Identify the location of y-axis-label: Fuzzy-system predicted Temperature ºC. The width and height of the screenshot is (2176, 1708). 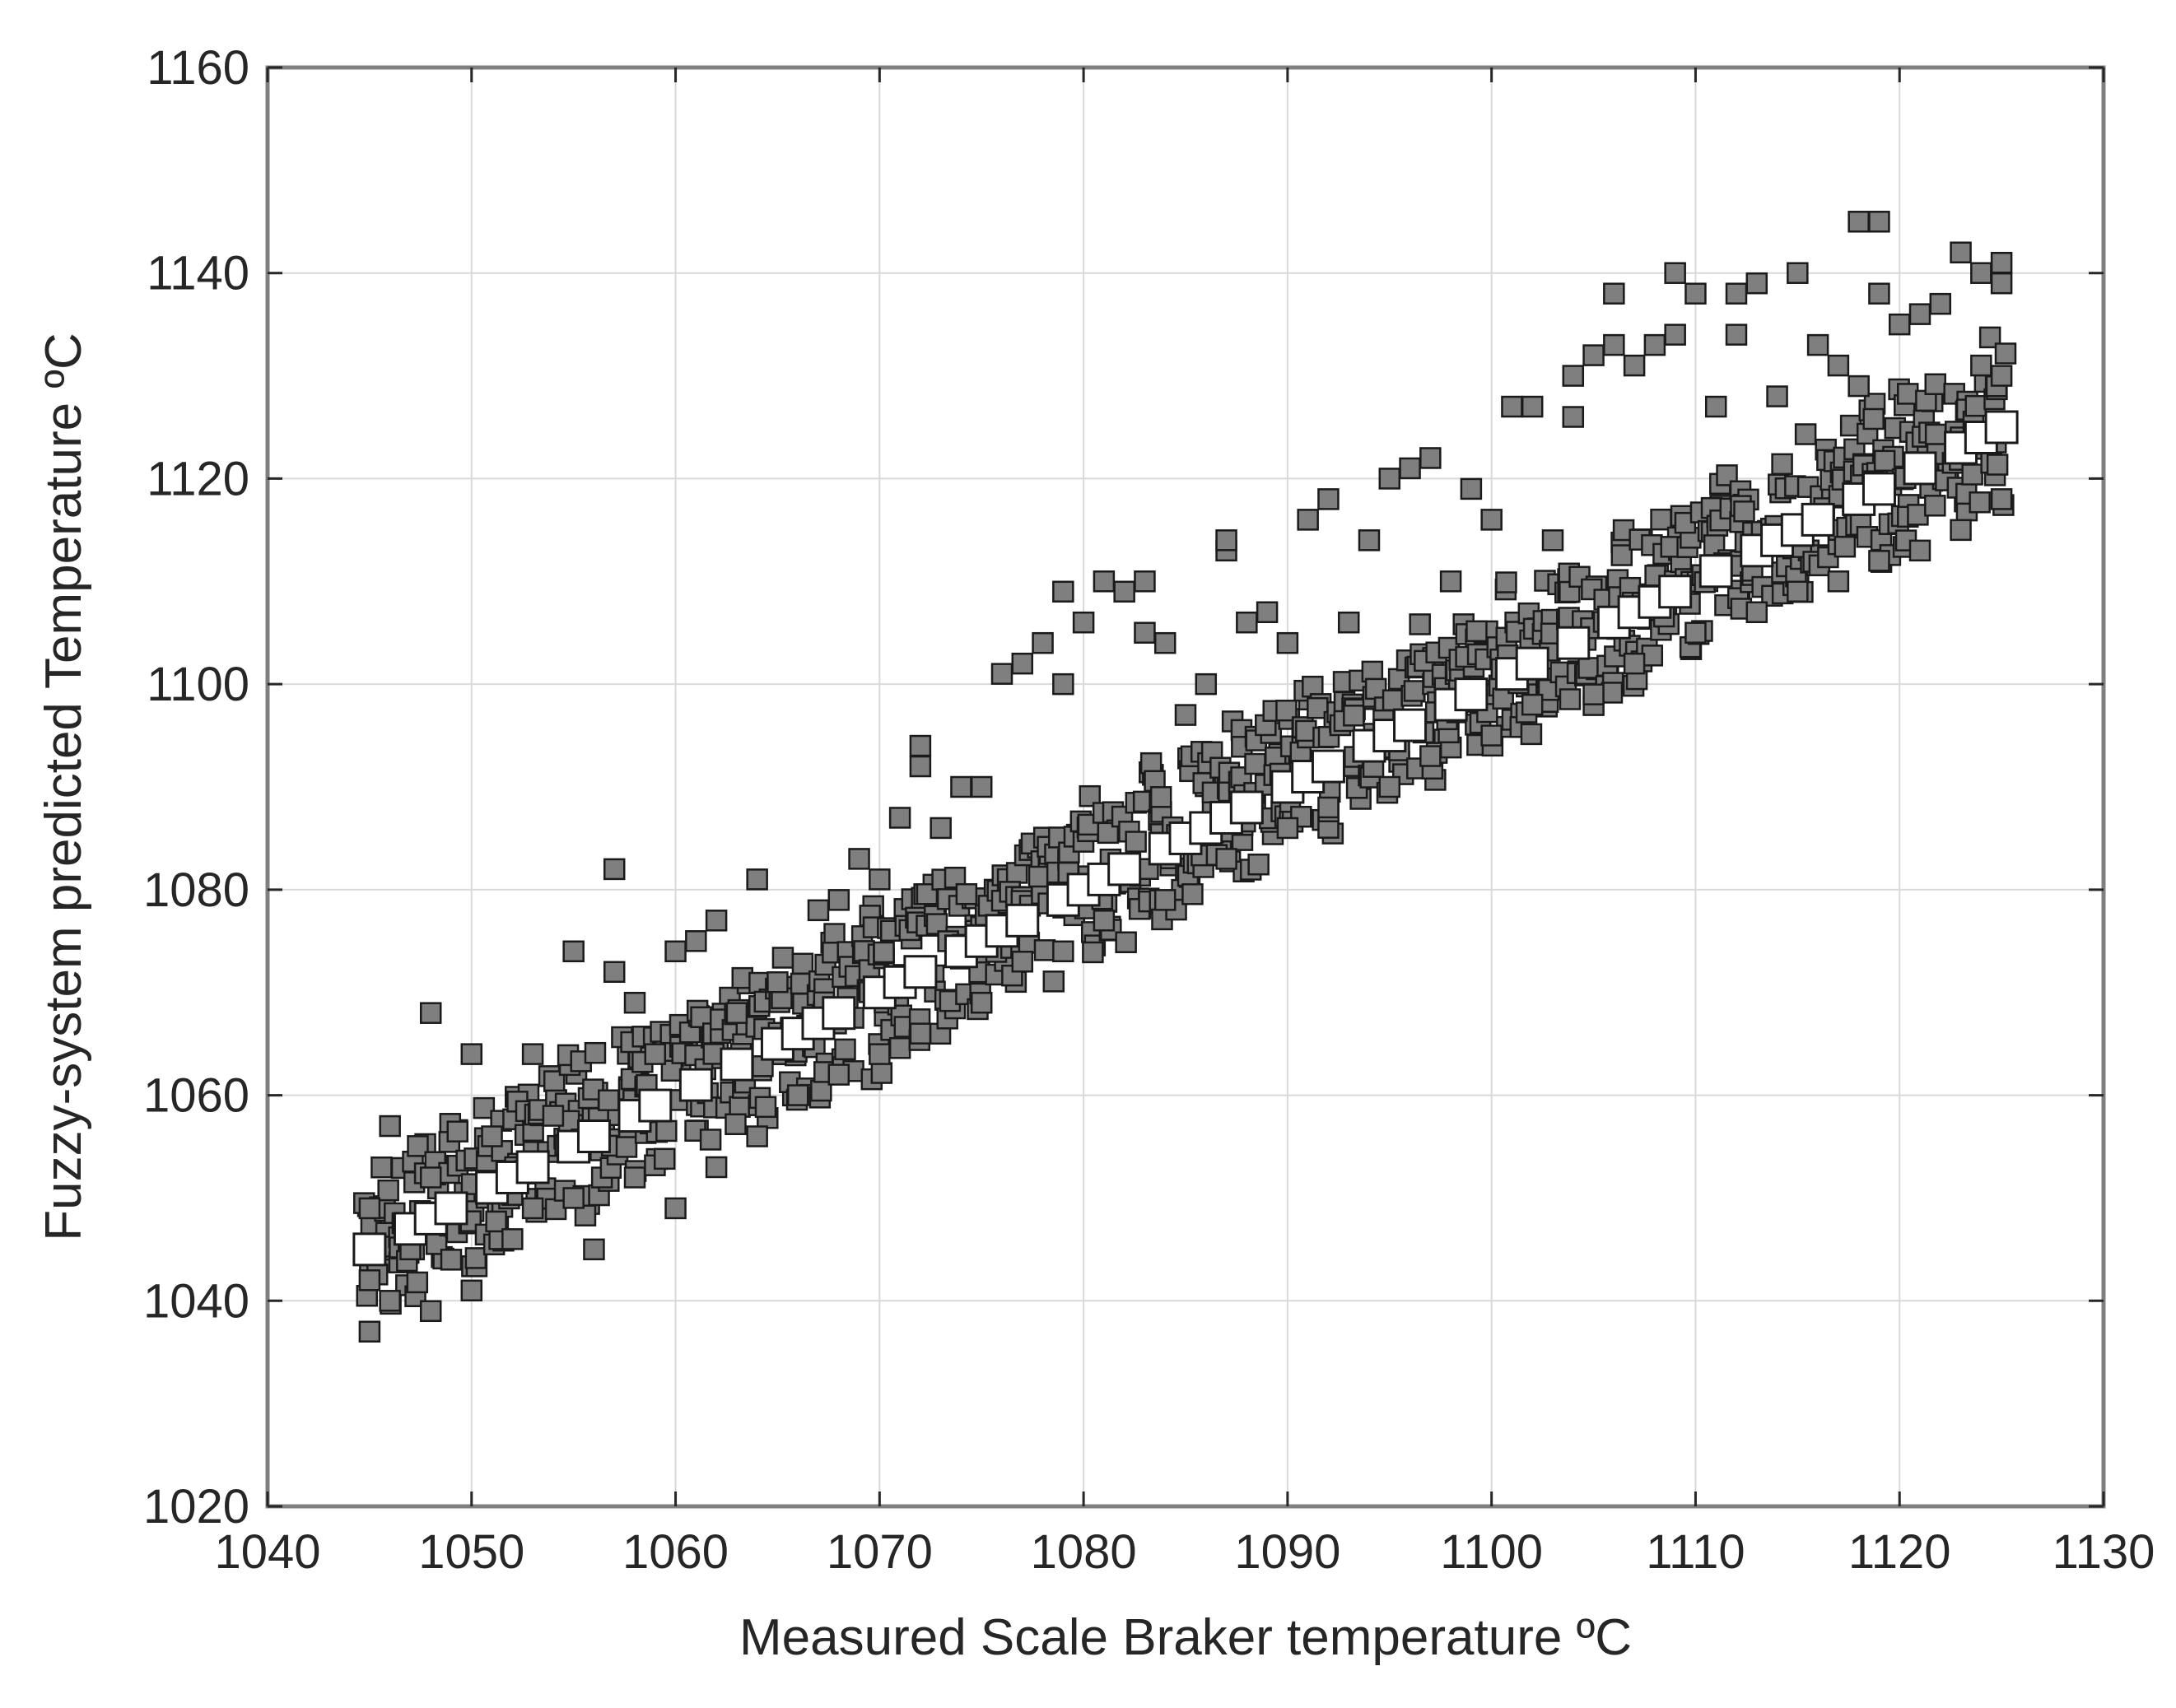
(63, 786).